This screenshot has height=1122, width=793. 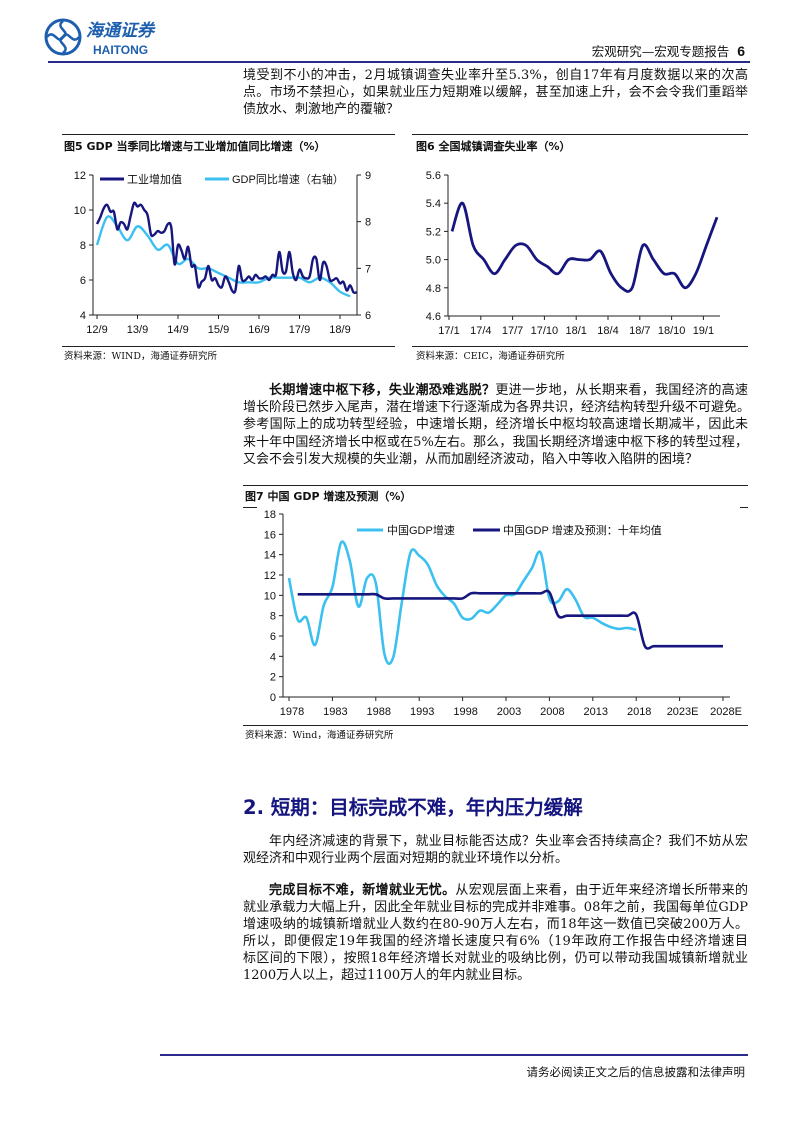 What do you see at coordinates (223, 256) in the screenshot?
I see `fig5-series-gdp-line` at bounding box center [223, 256].